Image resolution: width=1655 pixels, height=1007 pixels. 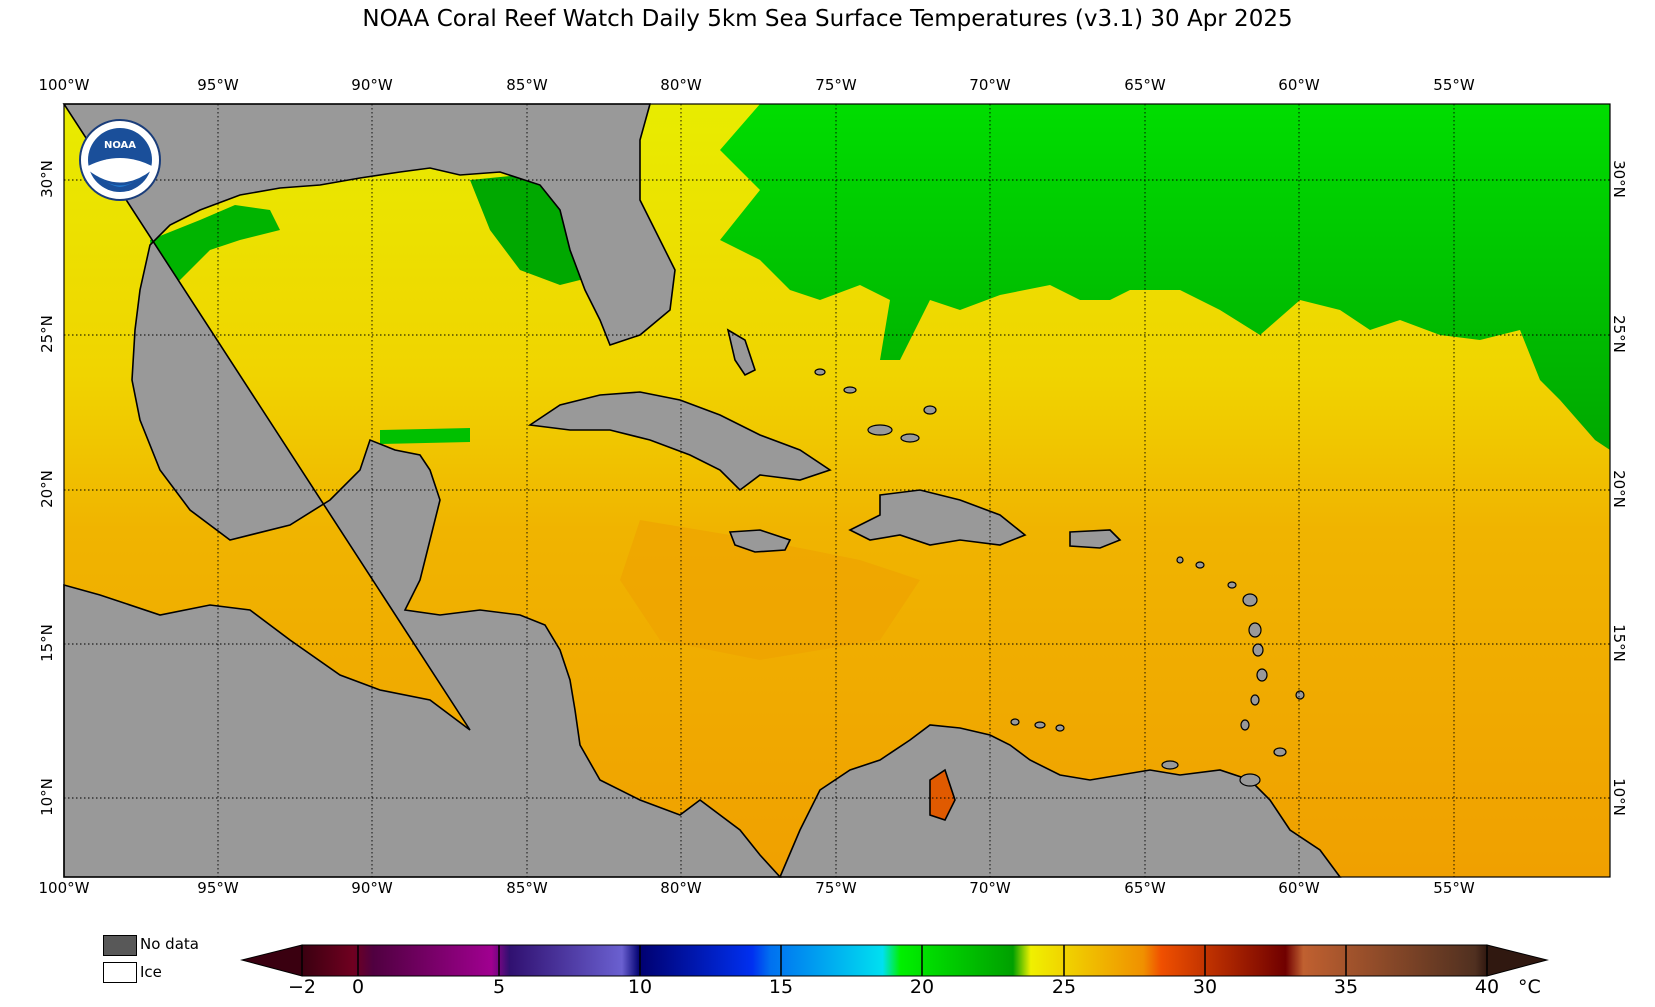 I want to click on temperature-colorbar, so click(x=894, y=960).